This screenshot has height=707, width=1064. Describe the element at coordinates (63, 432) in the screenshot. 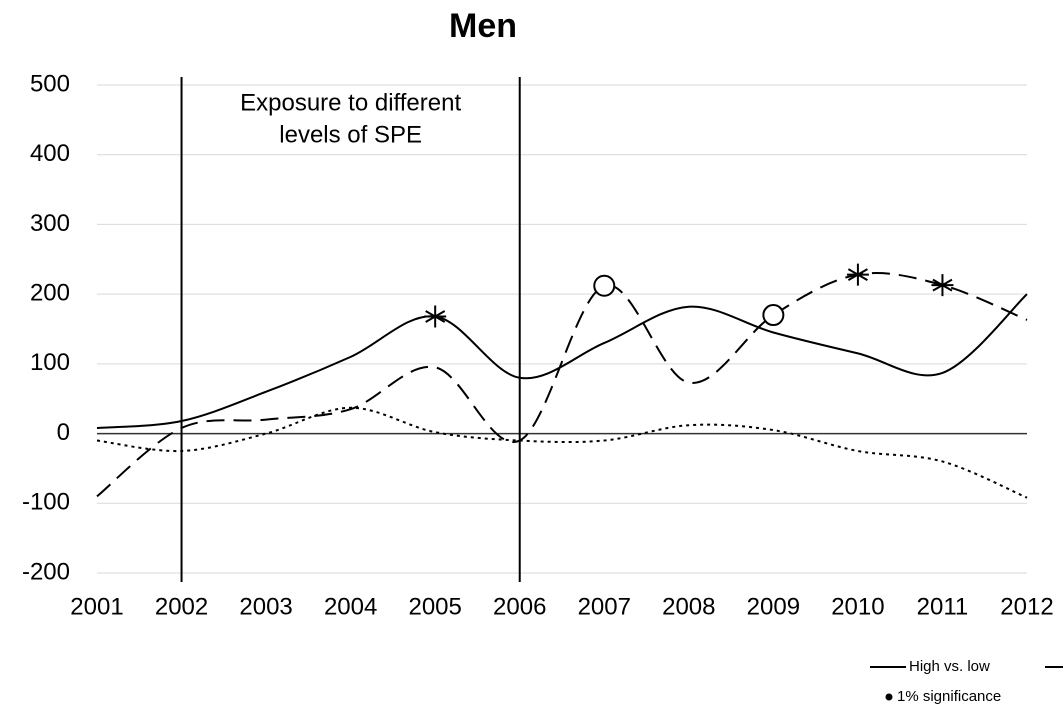

I see `y-tick-label: 0` at that location.